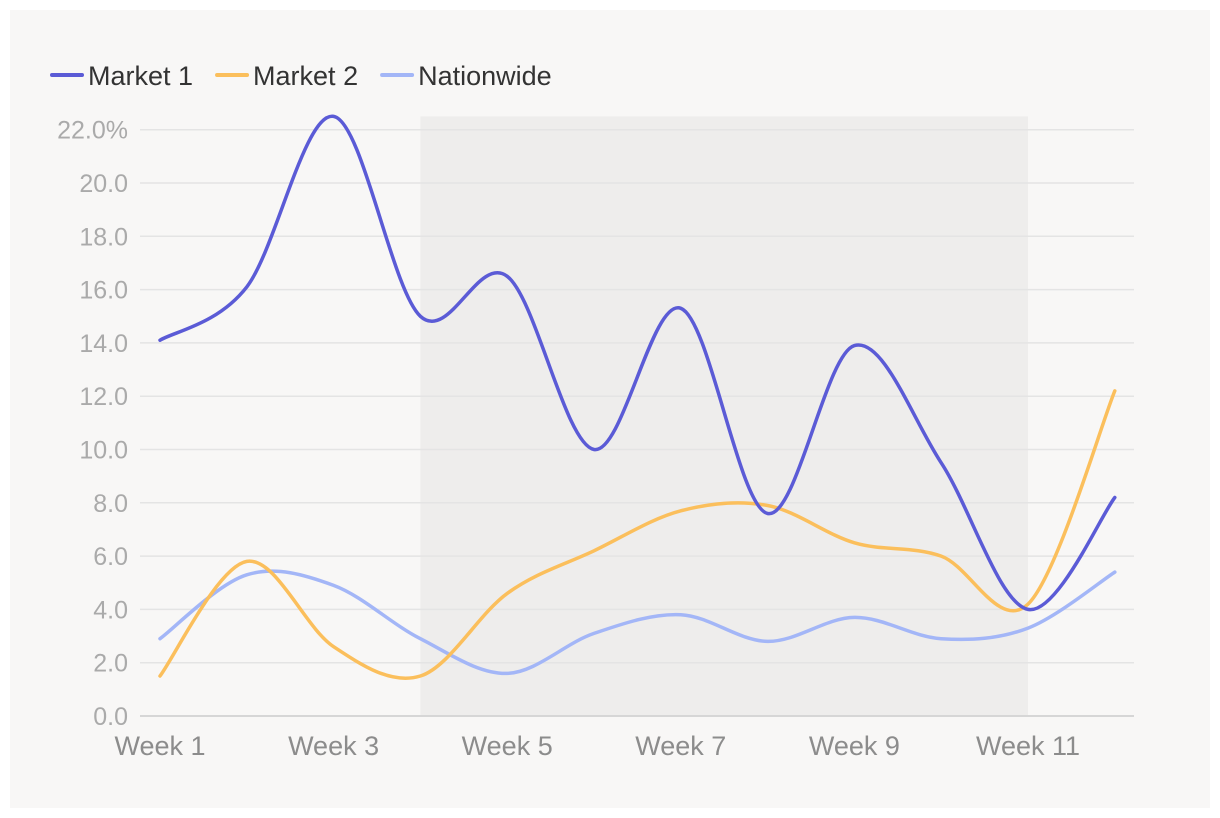  Describe the element at coordinates (103, 344) in the screenshot. I see `y-tick-label: 14.0` at that location.